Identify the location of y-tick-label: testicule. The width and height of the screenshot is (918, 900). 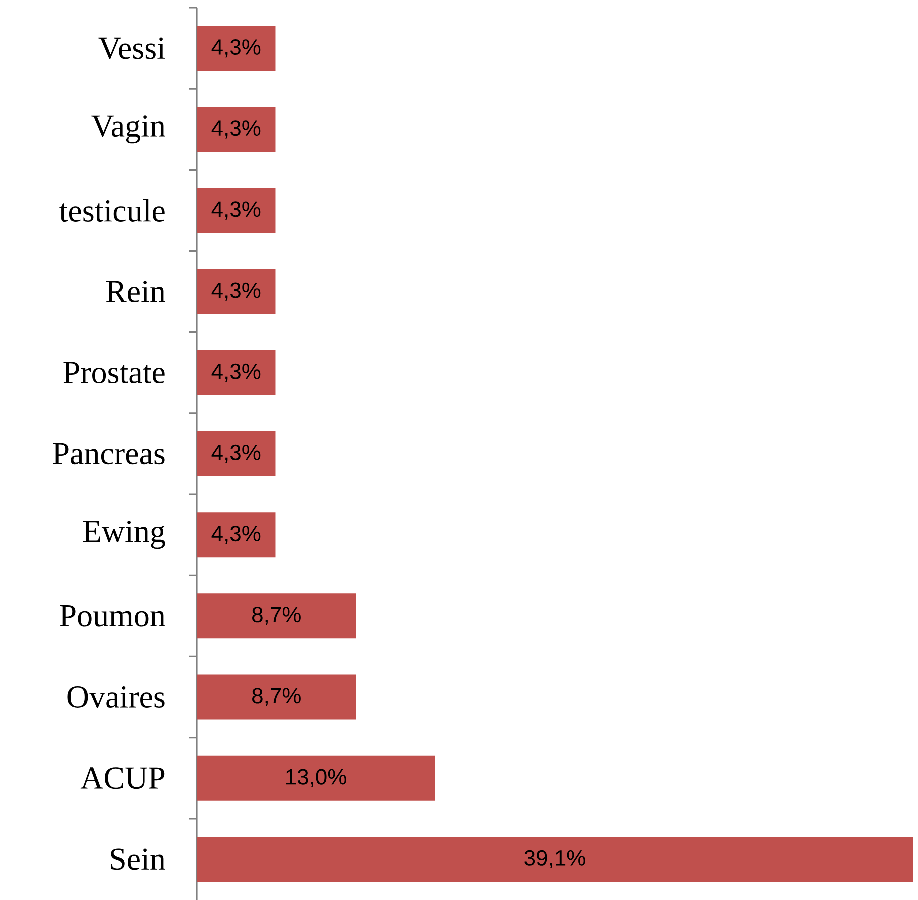
(112, 210).